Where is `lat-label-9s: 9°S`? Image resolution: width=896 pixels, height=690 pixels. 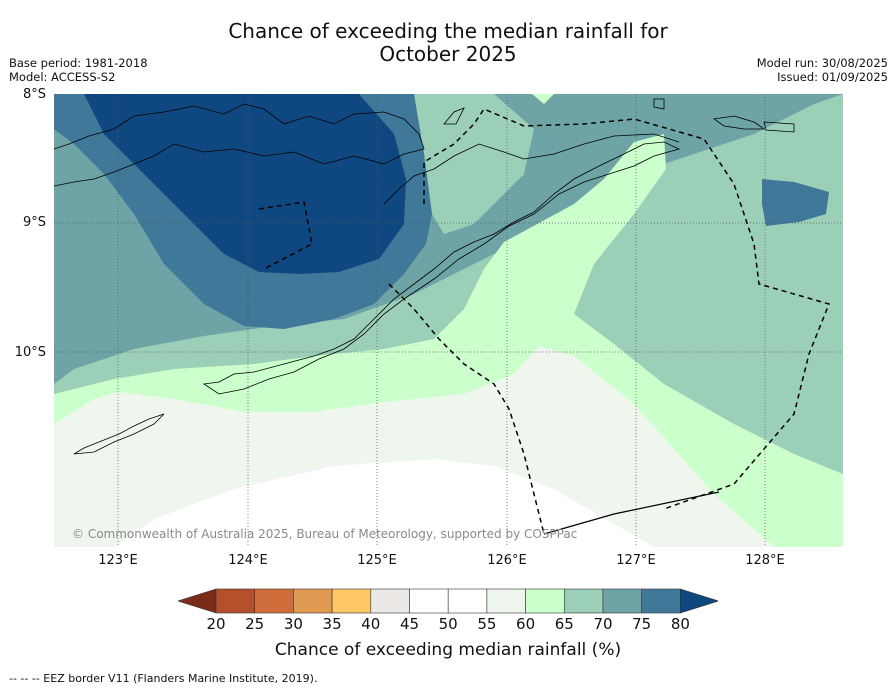
lat-label-9s: 9°S is located at coordinates (34, 222).